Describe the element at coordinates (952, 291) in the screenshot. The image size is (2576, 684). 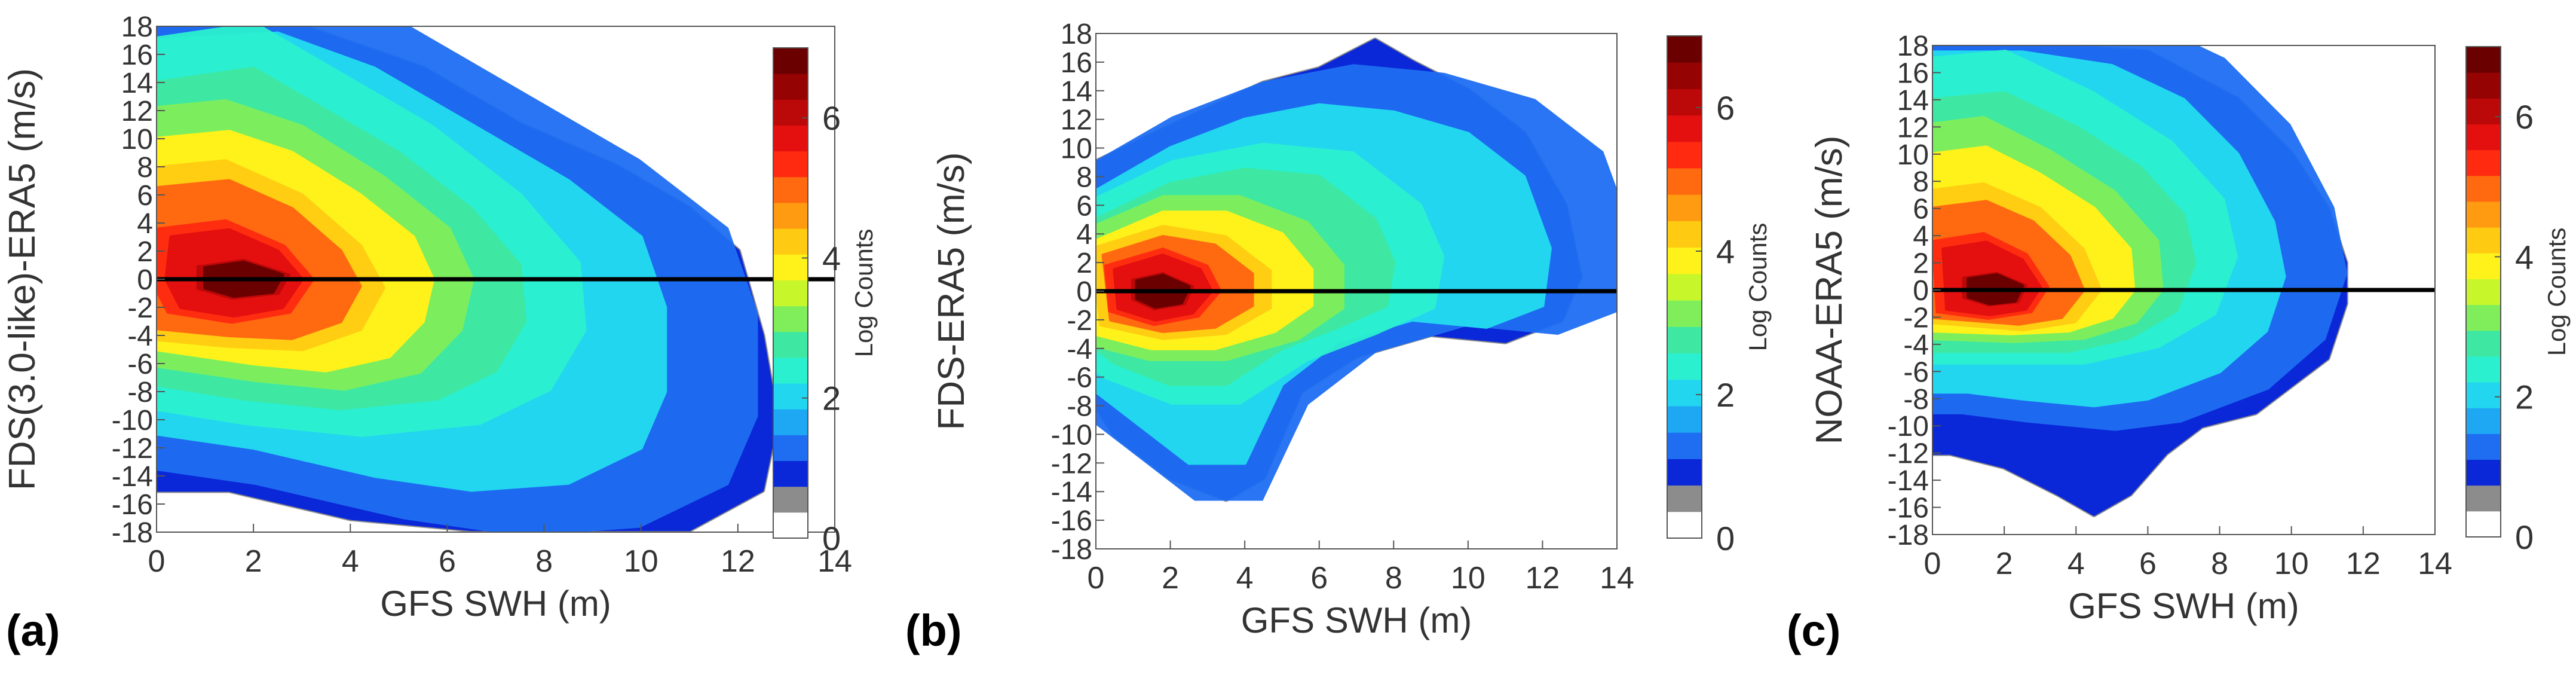
I see `y-axis-label: FDS-ERA5 (m/s)` at that location.